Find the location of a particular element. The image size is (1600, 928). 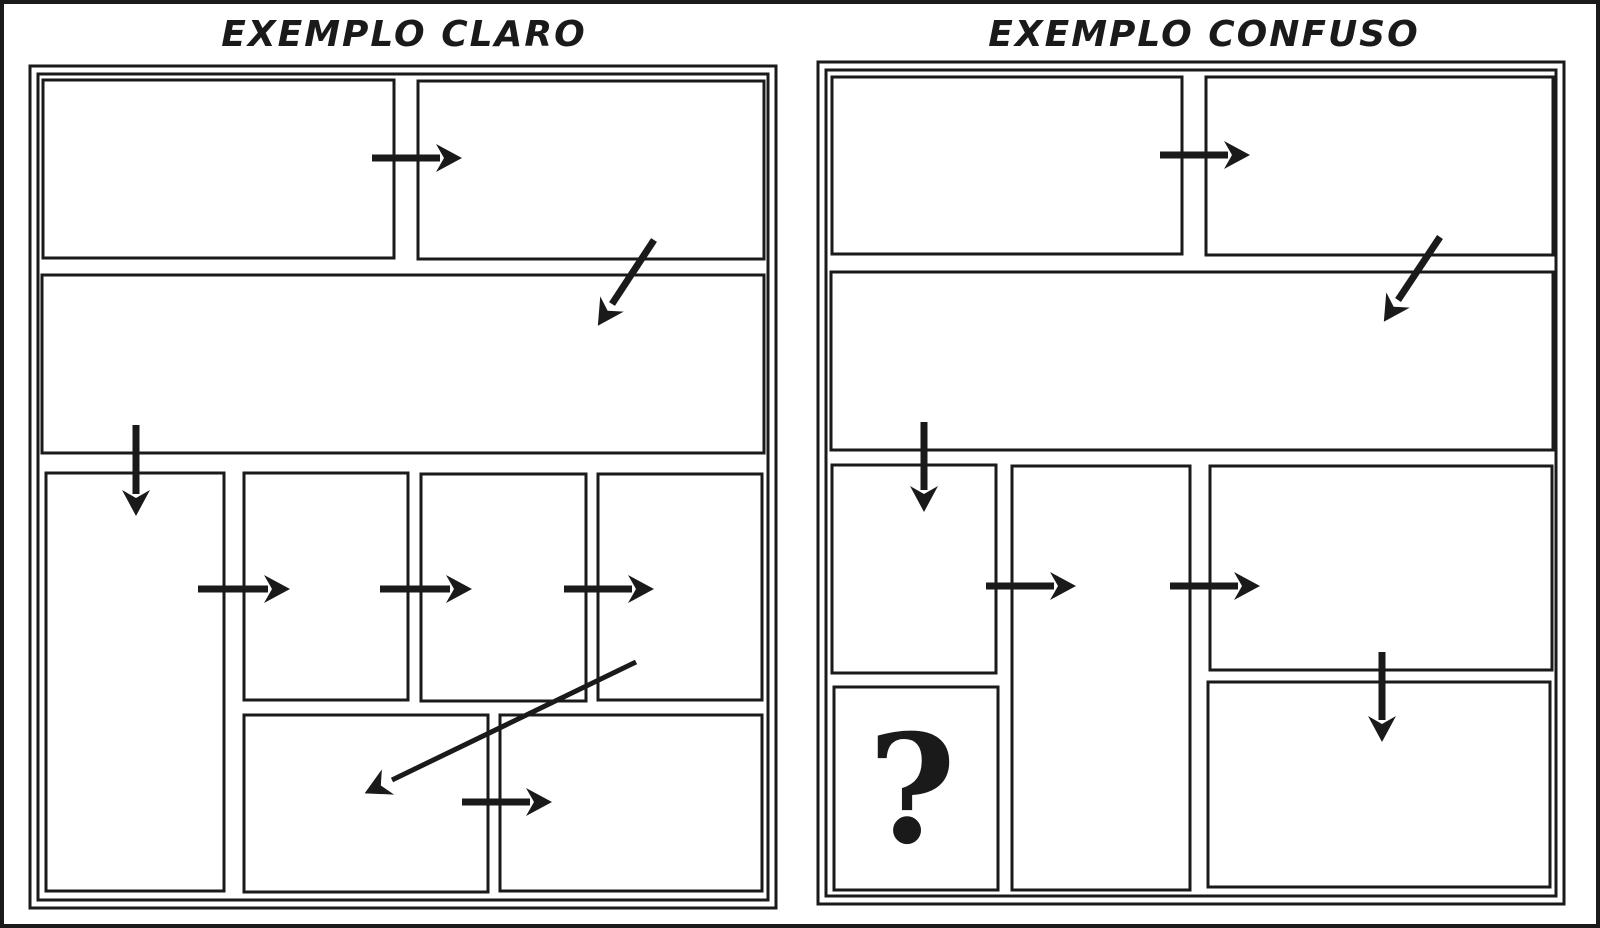

confusing-panel-unclear is located at coordinates (916, 788).